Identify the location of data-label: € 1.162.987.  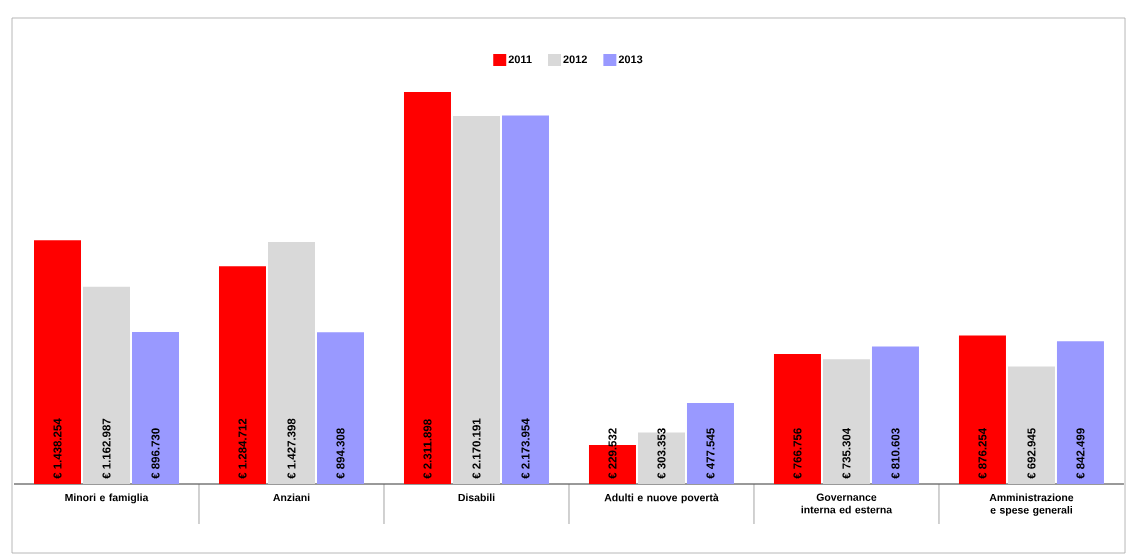
(106, 448).